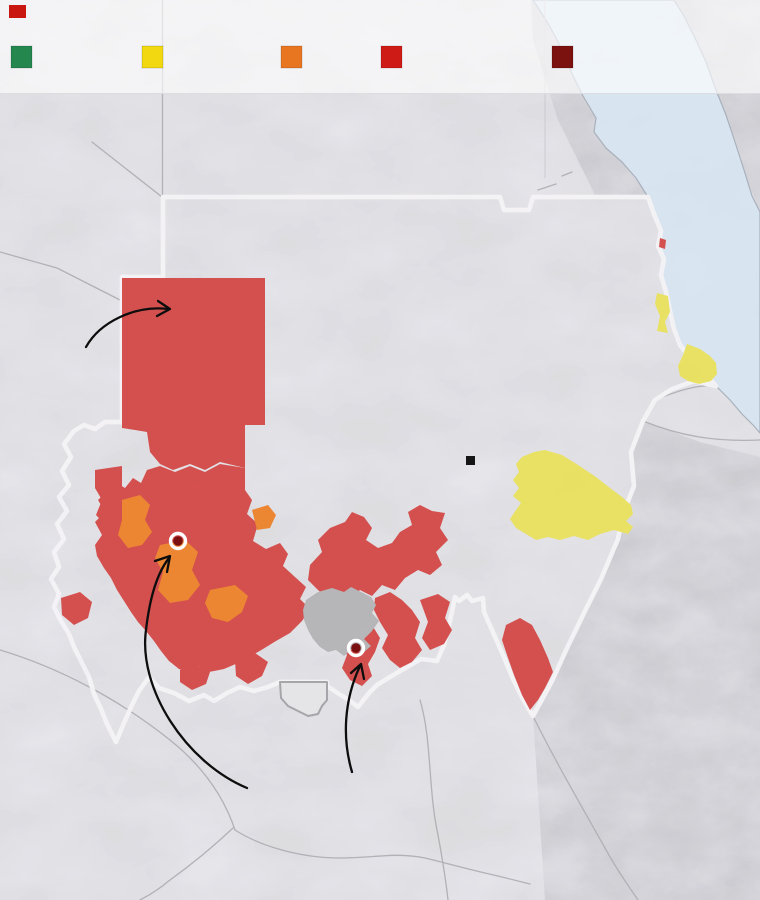 This screenshot has height=900, width=760. I want to click on legend-background, so click(380, 46).